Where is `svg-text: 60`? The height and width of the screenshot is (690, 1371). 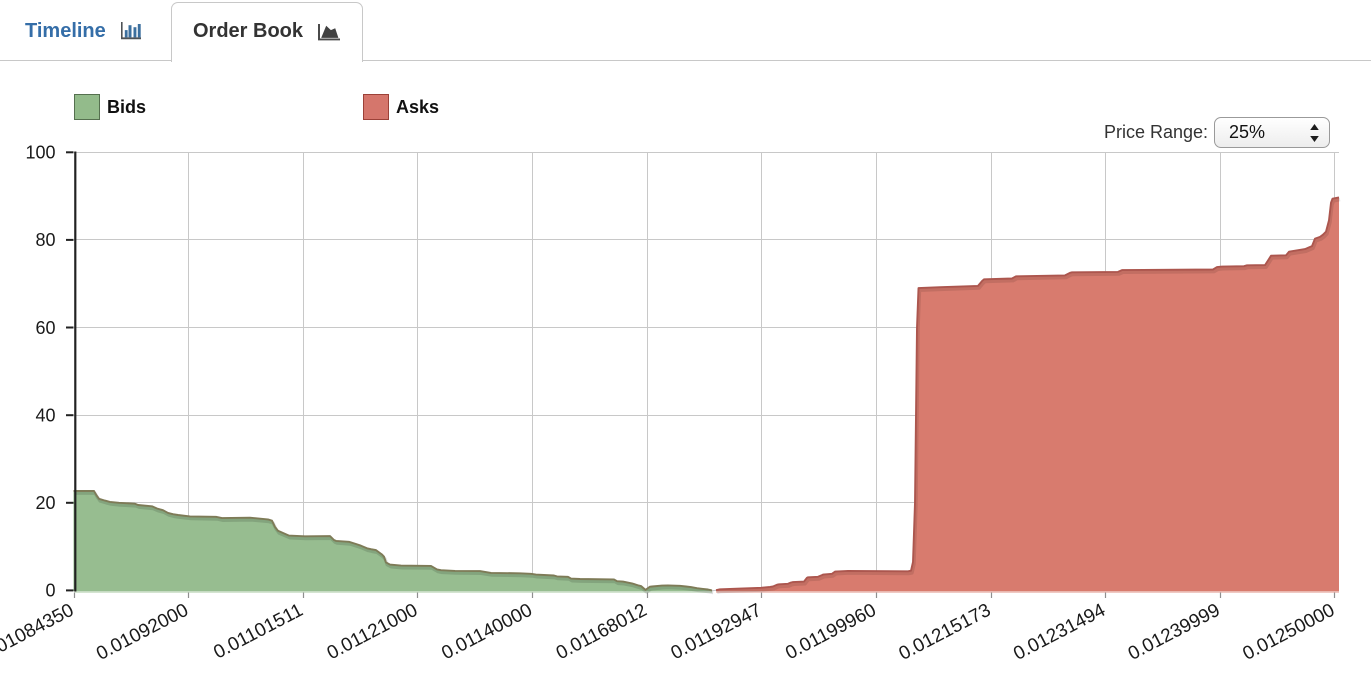 svg-text: 60 is located at coordinates (45, 328).